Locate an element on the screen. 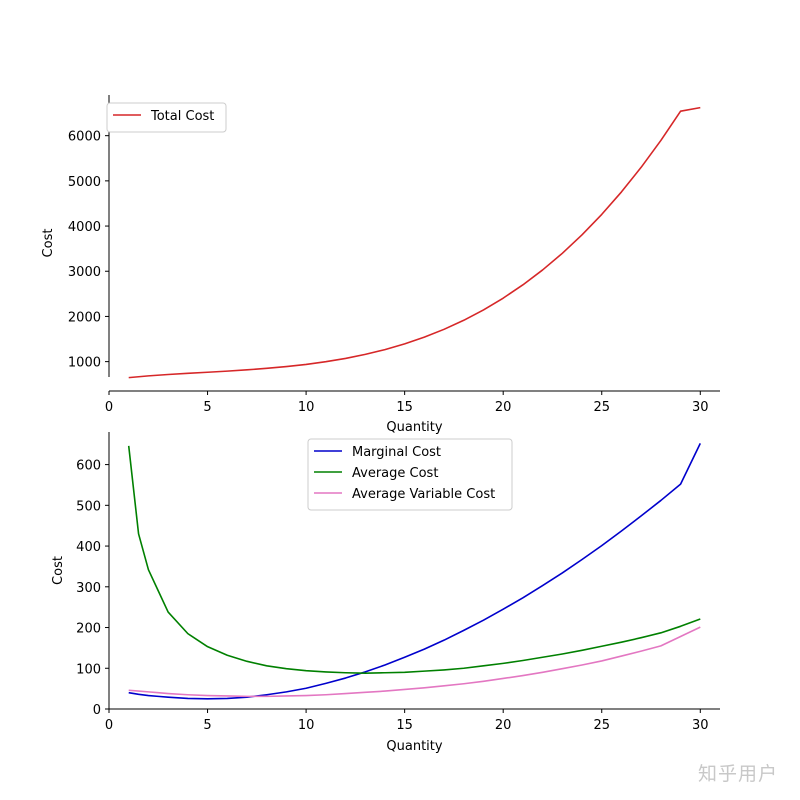 This screenshot has width=800, height=800. y-tick-label: 5000 is located at coordinates (84, 182).